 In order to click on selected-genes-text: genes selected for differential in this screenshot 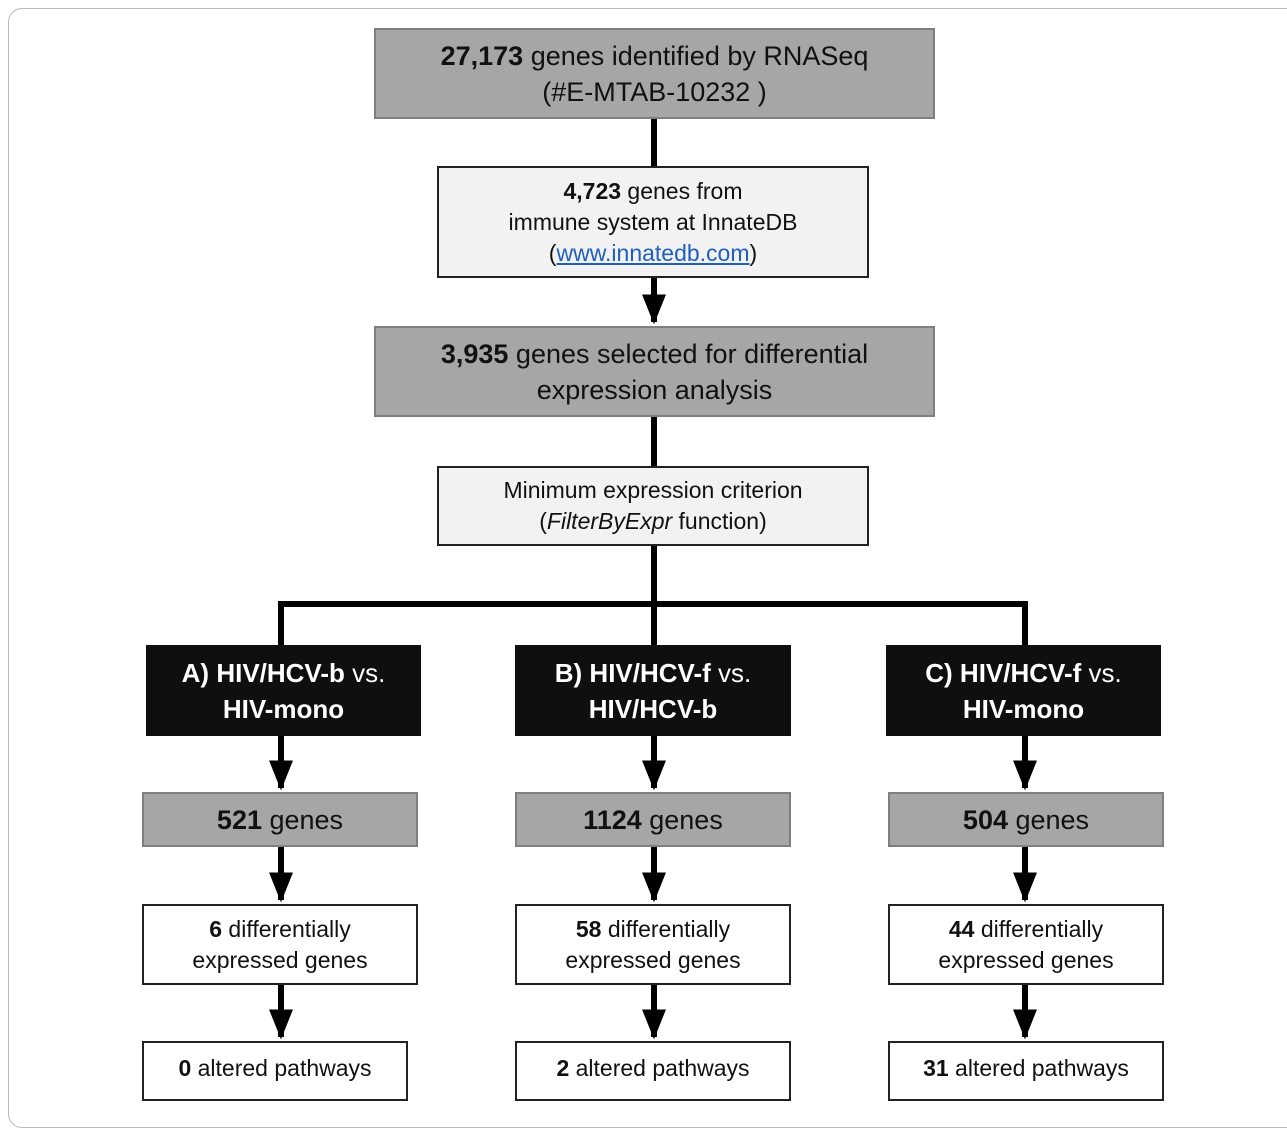, I will do `click(688, 353)`.